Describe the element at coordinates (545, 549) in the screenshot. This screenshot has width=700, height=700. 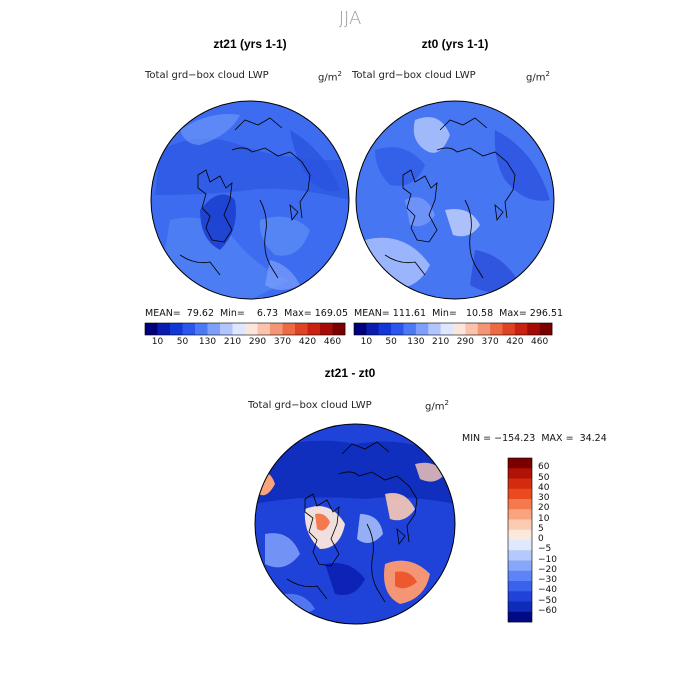
I see `colorbar-tick-label: −5` at that location.